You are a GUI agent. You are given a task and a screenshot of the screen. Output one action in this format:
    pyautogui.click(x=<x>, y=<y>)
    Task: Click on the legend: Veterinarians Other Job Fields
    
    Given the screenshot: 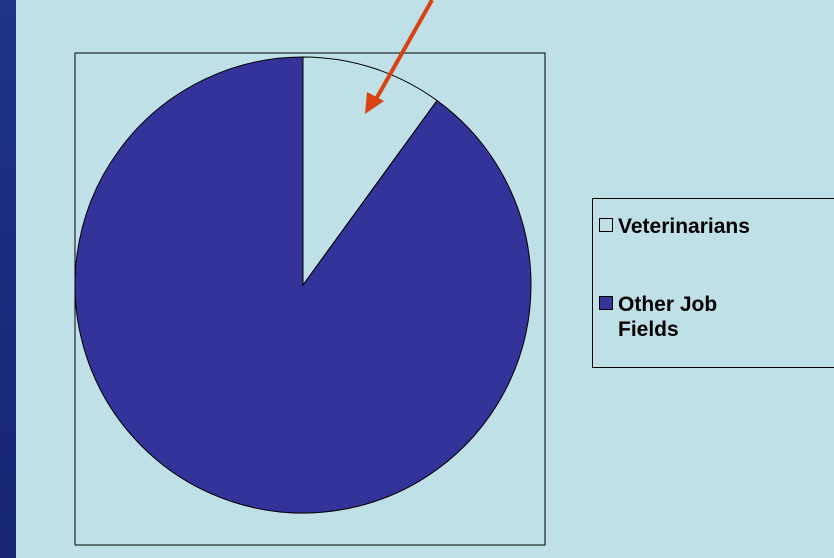 What is the action you would take?
    pyautogui.click(x=713, y=283)
    